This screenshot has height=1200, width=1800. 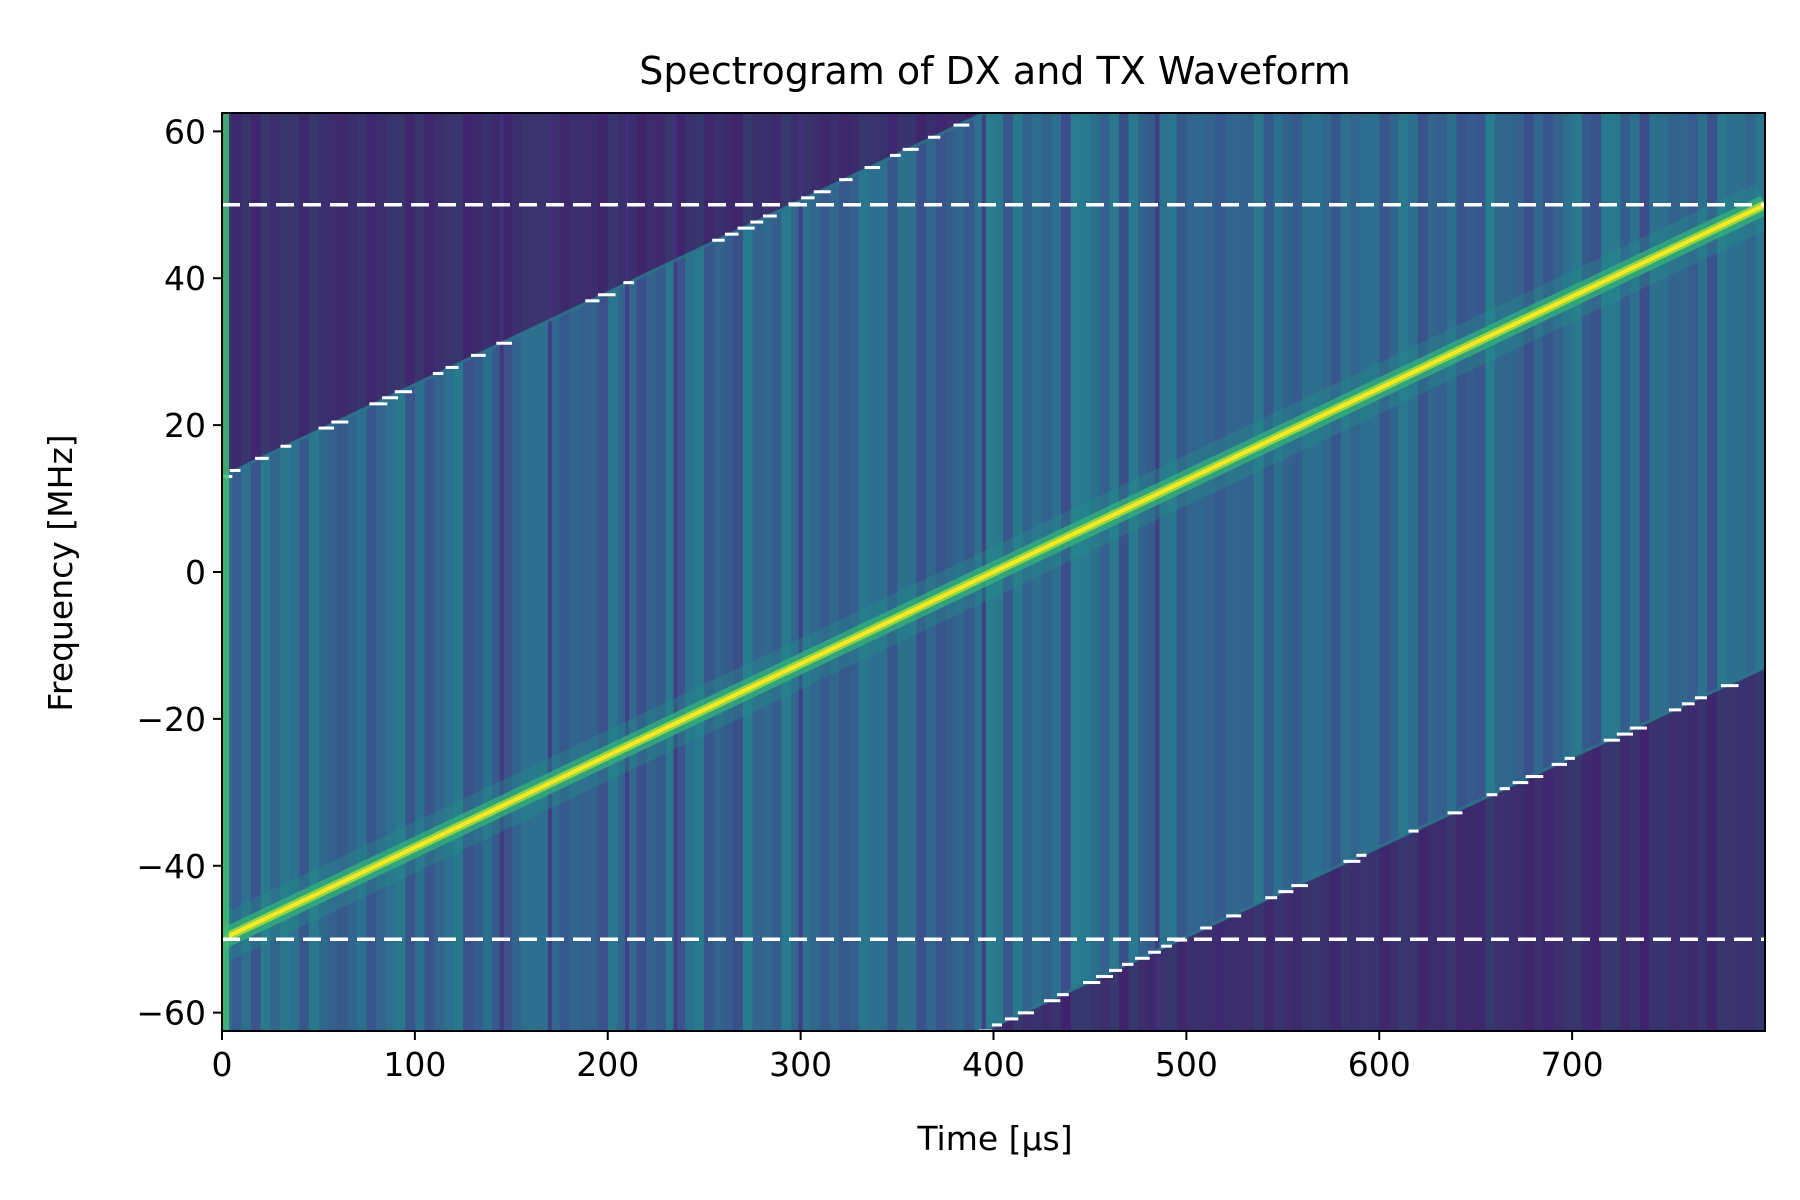 What do you see at coordinates (596, 301) in the screenshot?
I see `upper-alias-chirp-dashes` at bounding box center [596, 301].